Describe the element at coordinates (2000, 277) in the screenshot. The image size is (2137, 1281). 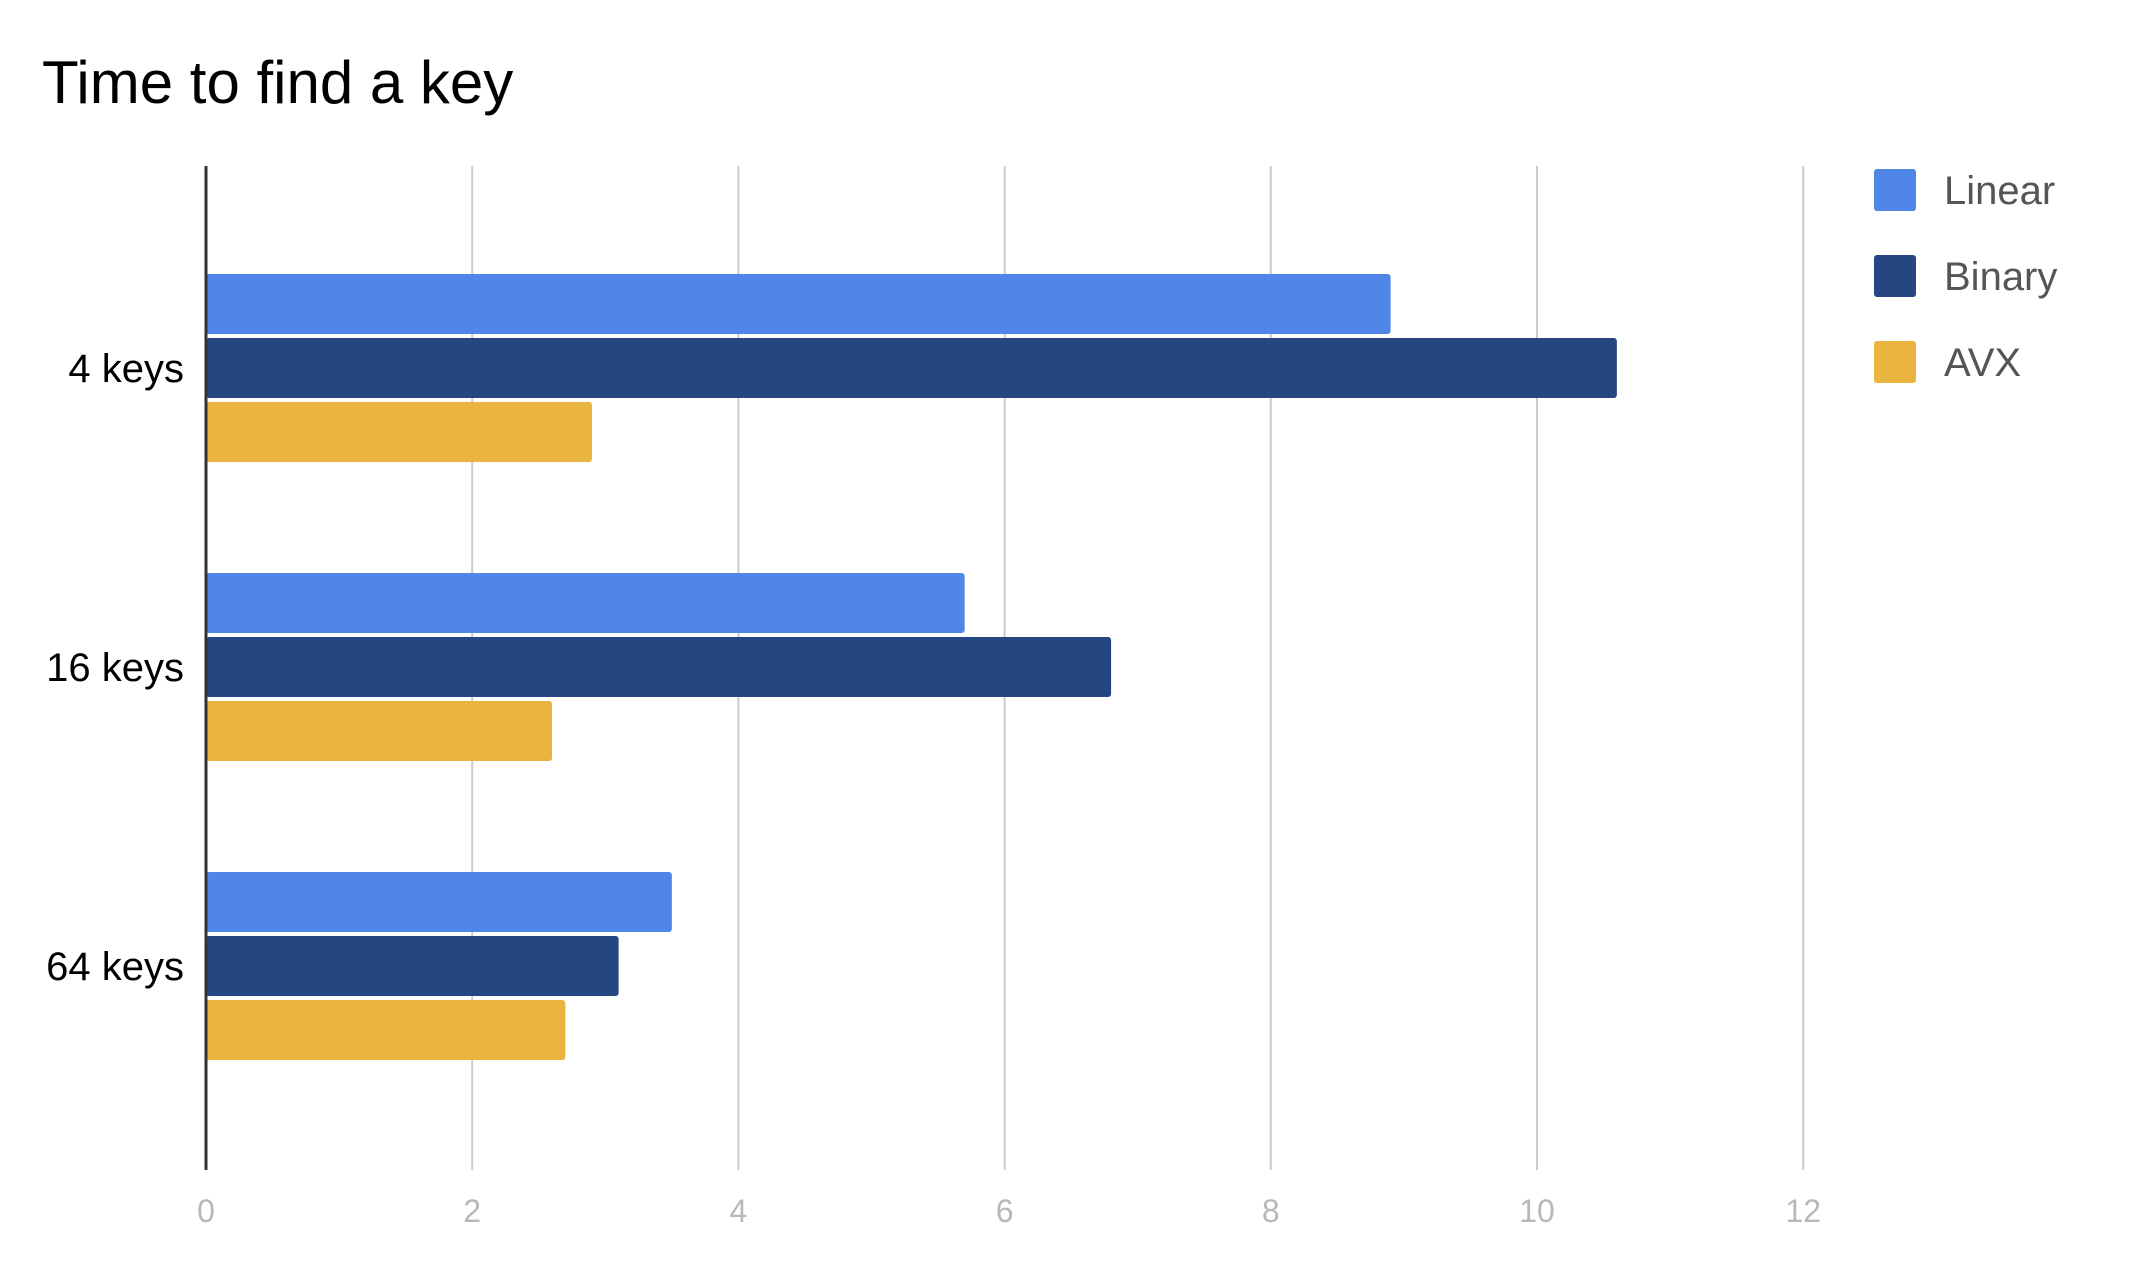
I see `legend-label-binary: Binary` at that location.